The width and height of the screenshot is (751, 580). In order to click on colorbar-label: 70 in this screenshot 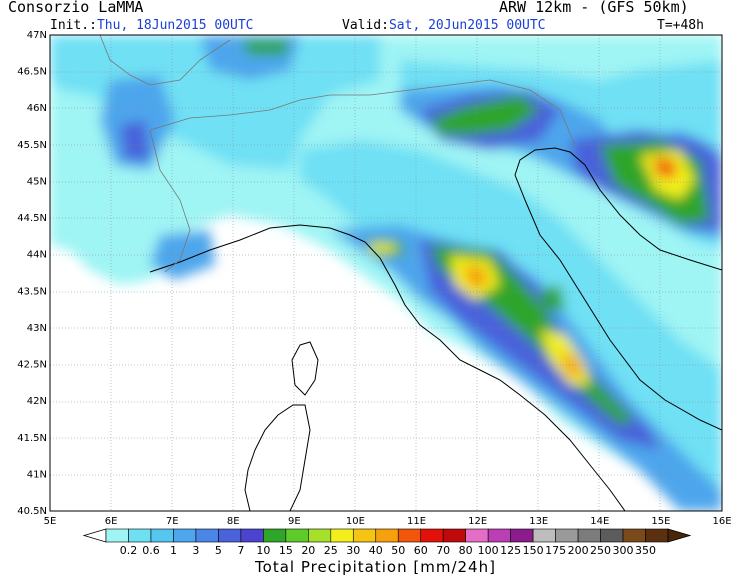, I will do `click(443, 550)`.